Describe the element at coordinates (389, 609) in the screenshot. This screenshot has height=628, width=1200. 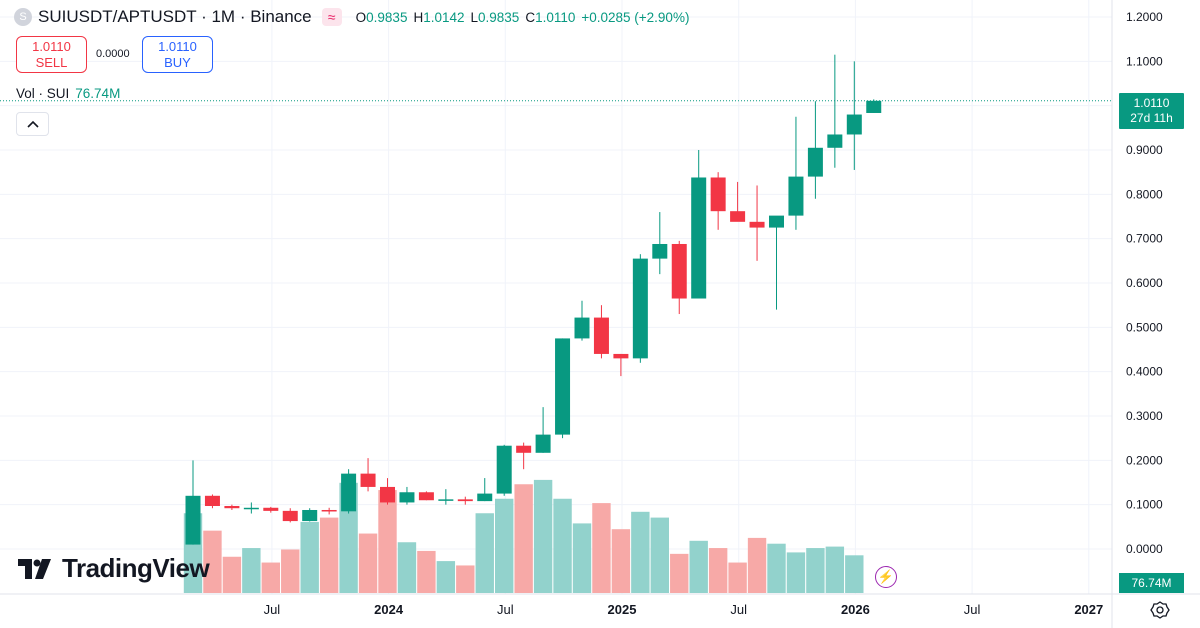
I see `time-tick-label: 2024` at that location.